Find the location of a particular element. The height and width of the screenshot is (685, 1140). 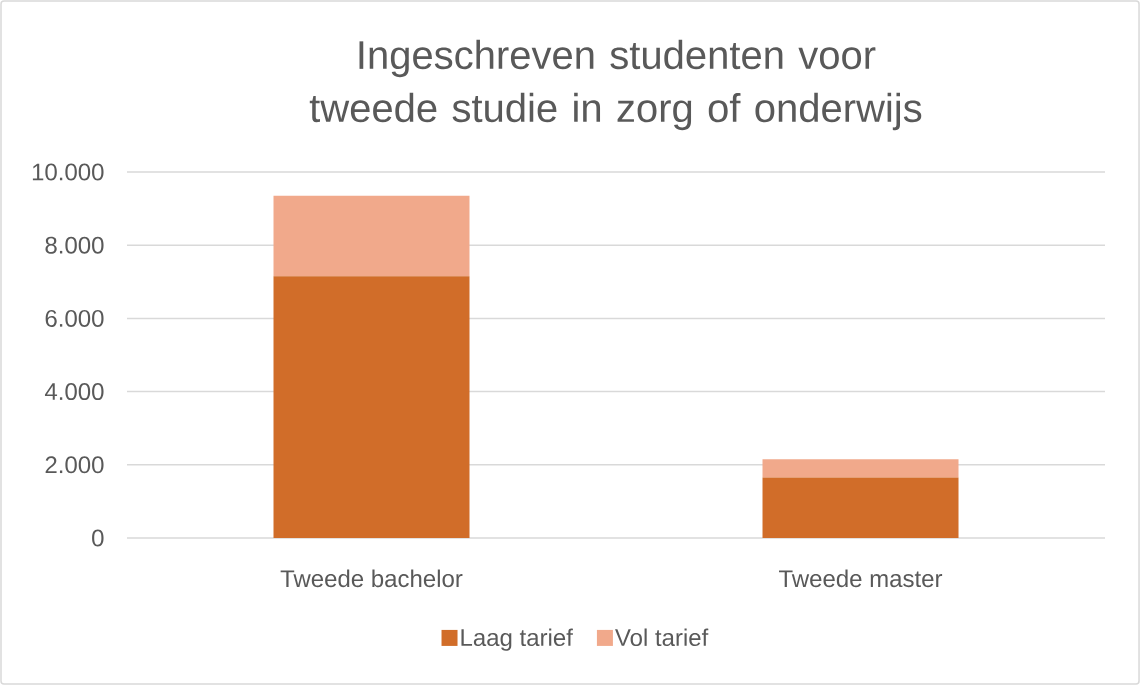

y-tick-label: 2.000 is located at coordinates (74, 465).